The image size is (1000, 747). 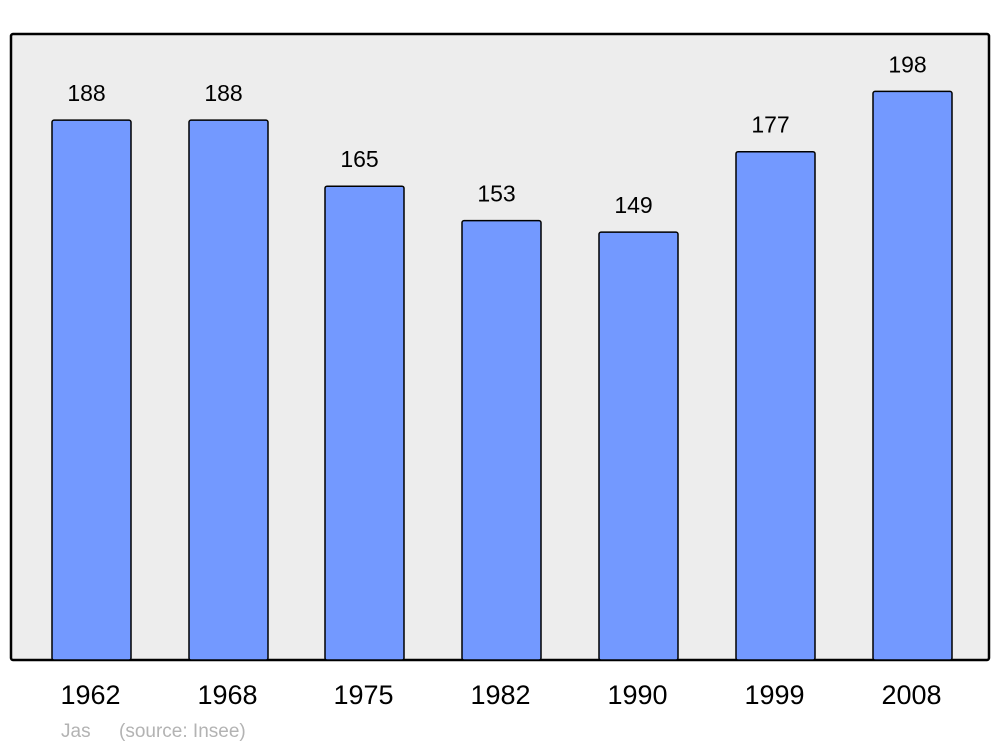 I want to click on data-label-1982: 153, so click(x=496, y=194).